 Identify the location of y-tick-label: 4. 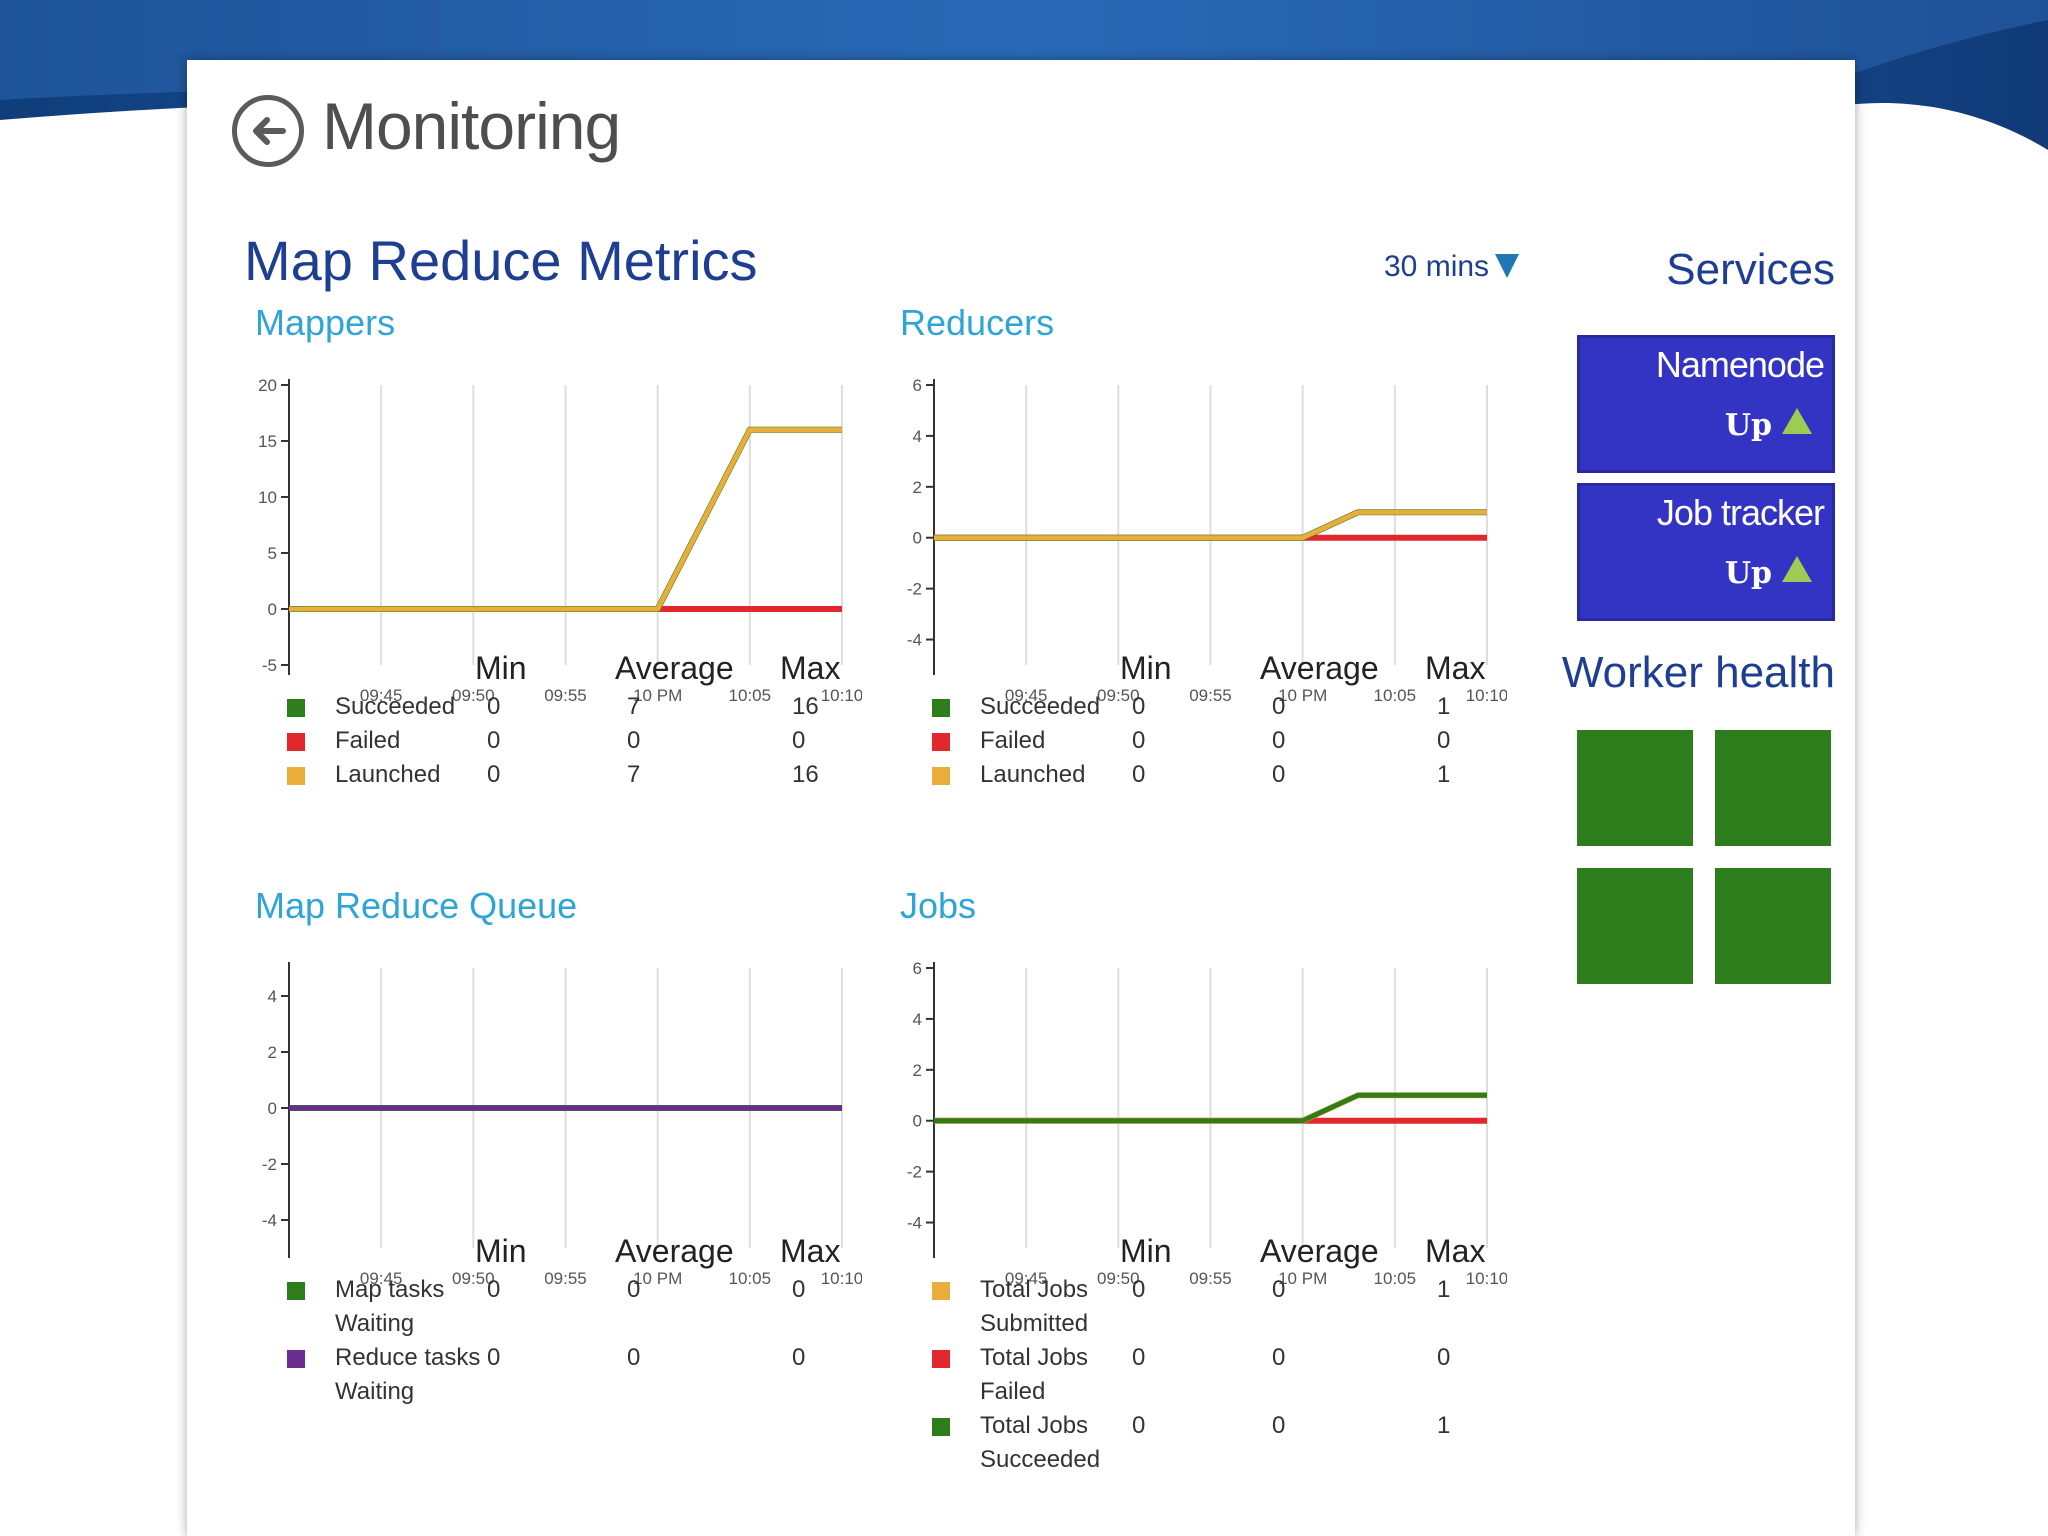
(917, 436).